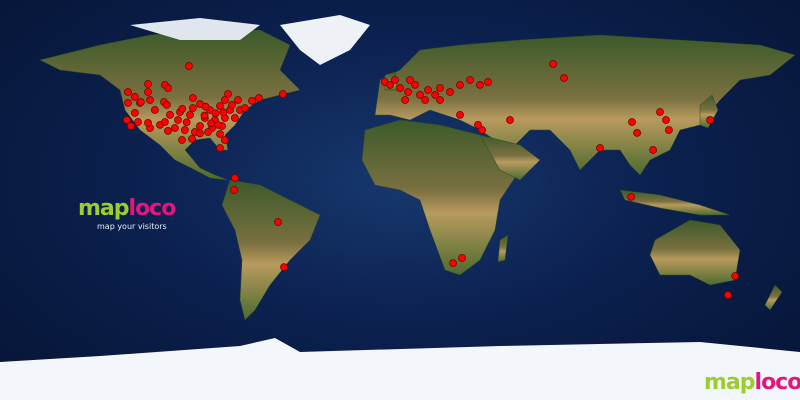 Image resolution: width=800 pixels, height=400 pixels. Describe the element at coordinates (195, 29) in the screenshot. I see `arctic-islands` at that location.